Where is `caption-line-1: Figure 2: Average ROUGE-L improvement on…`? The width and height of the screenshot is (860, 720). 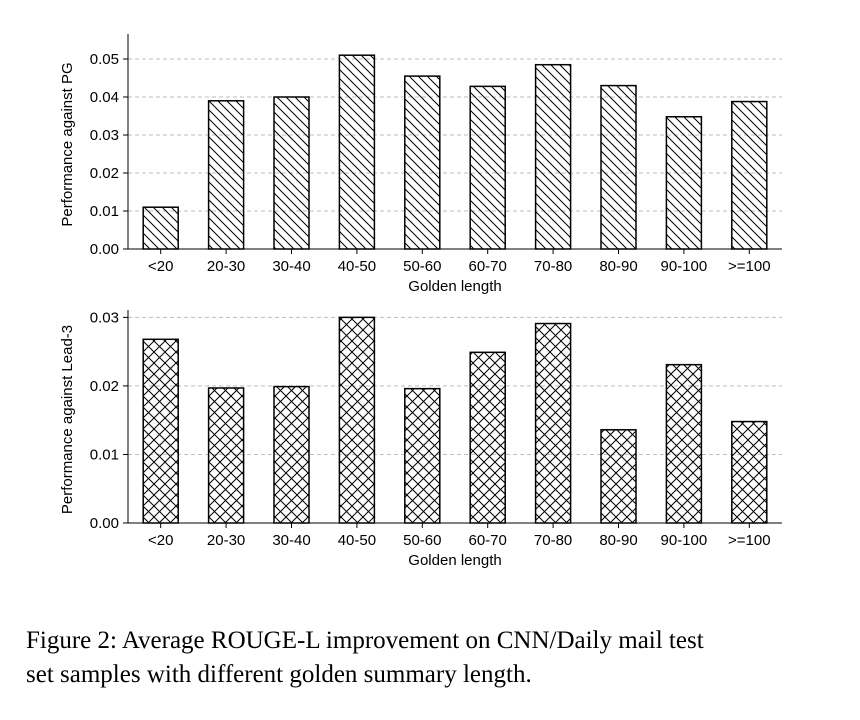
caption-line-1: Figure 2: Average ROUGE-L improvement on… is located at coordinates (365, 640).